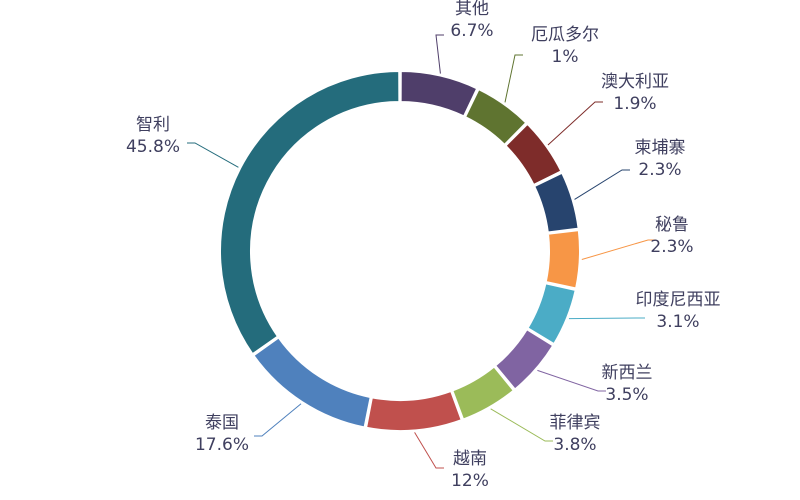 The width and height of the screenshot is (800, 500). I want to click on slice-label-4: 柬埔寨 2.3%, so click(660, 159).